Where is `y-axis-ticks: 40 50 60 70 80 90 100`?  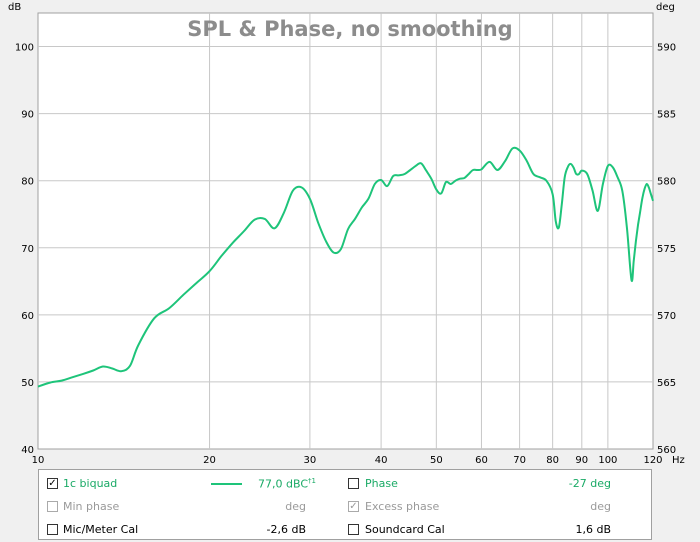
y-axis-ticks: 40 50 60 70 80 90 100 is located at coordinates (24, 249).